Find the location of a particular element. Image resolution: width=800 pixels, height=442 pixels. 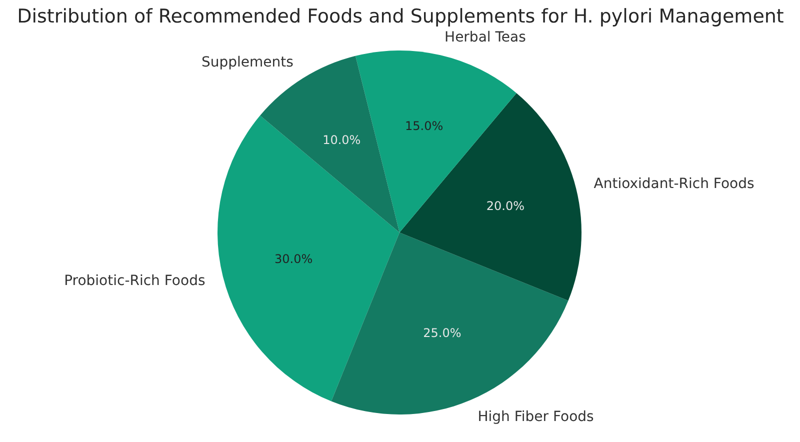

data-label: 15.0% is located at coordinates (424, 126).